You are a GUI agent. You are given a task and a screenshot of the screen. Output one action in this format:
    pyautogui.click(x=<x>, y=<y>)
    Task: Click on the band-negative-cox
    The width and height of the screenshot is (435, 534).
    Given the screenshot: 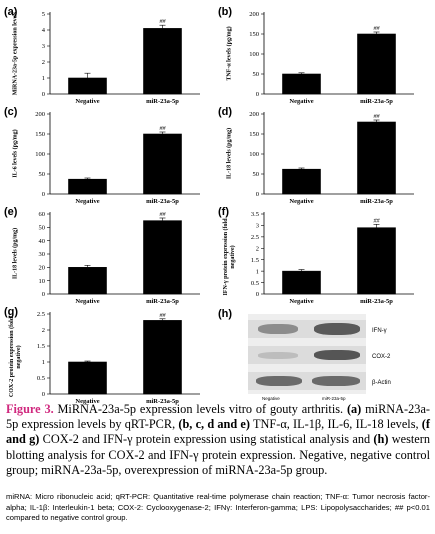 What is the action you would take?
    pyautogui.click(x=278, y=355)
    